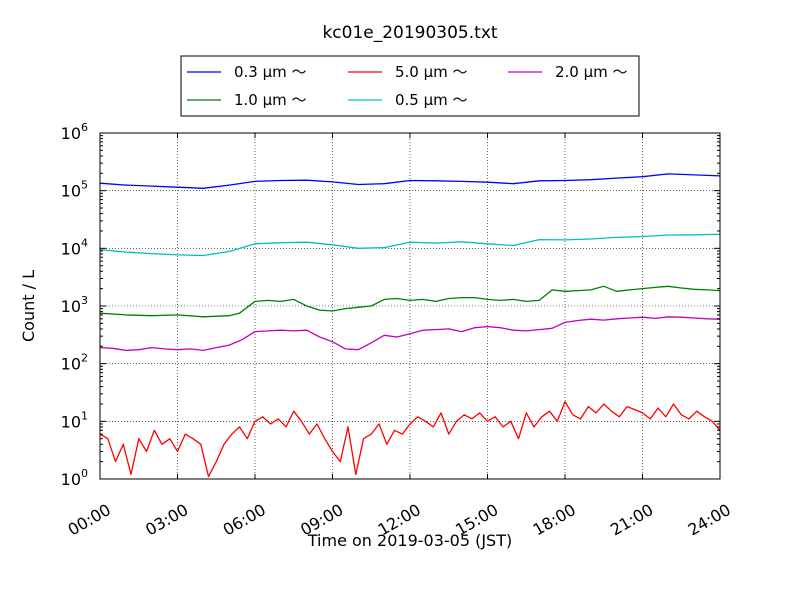 The image size is (800, 600). What do you see at coordinates (74, 420) in the screenshot?
I see `y-tick-label: 10¹` at bounding box center [74, 420].